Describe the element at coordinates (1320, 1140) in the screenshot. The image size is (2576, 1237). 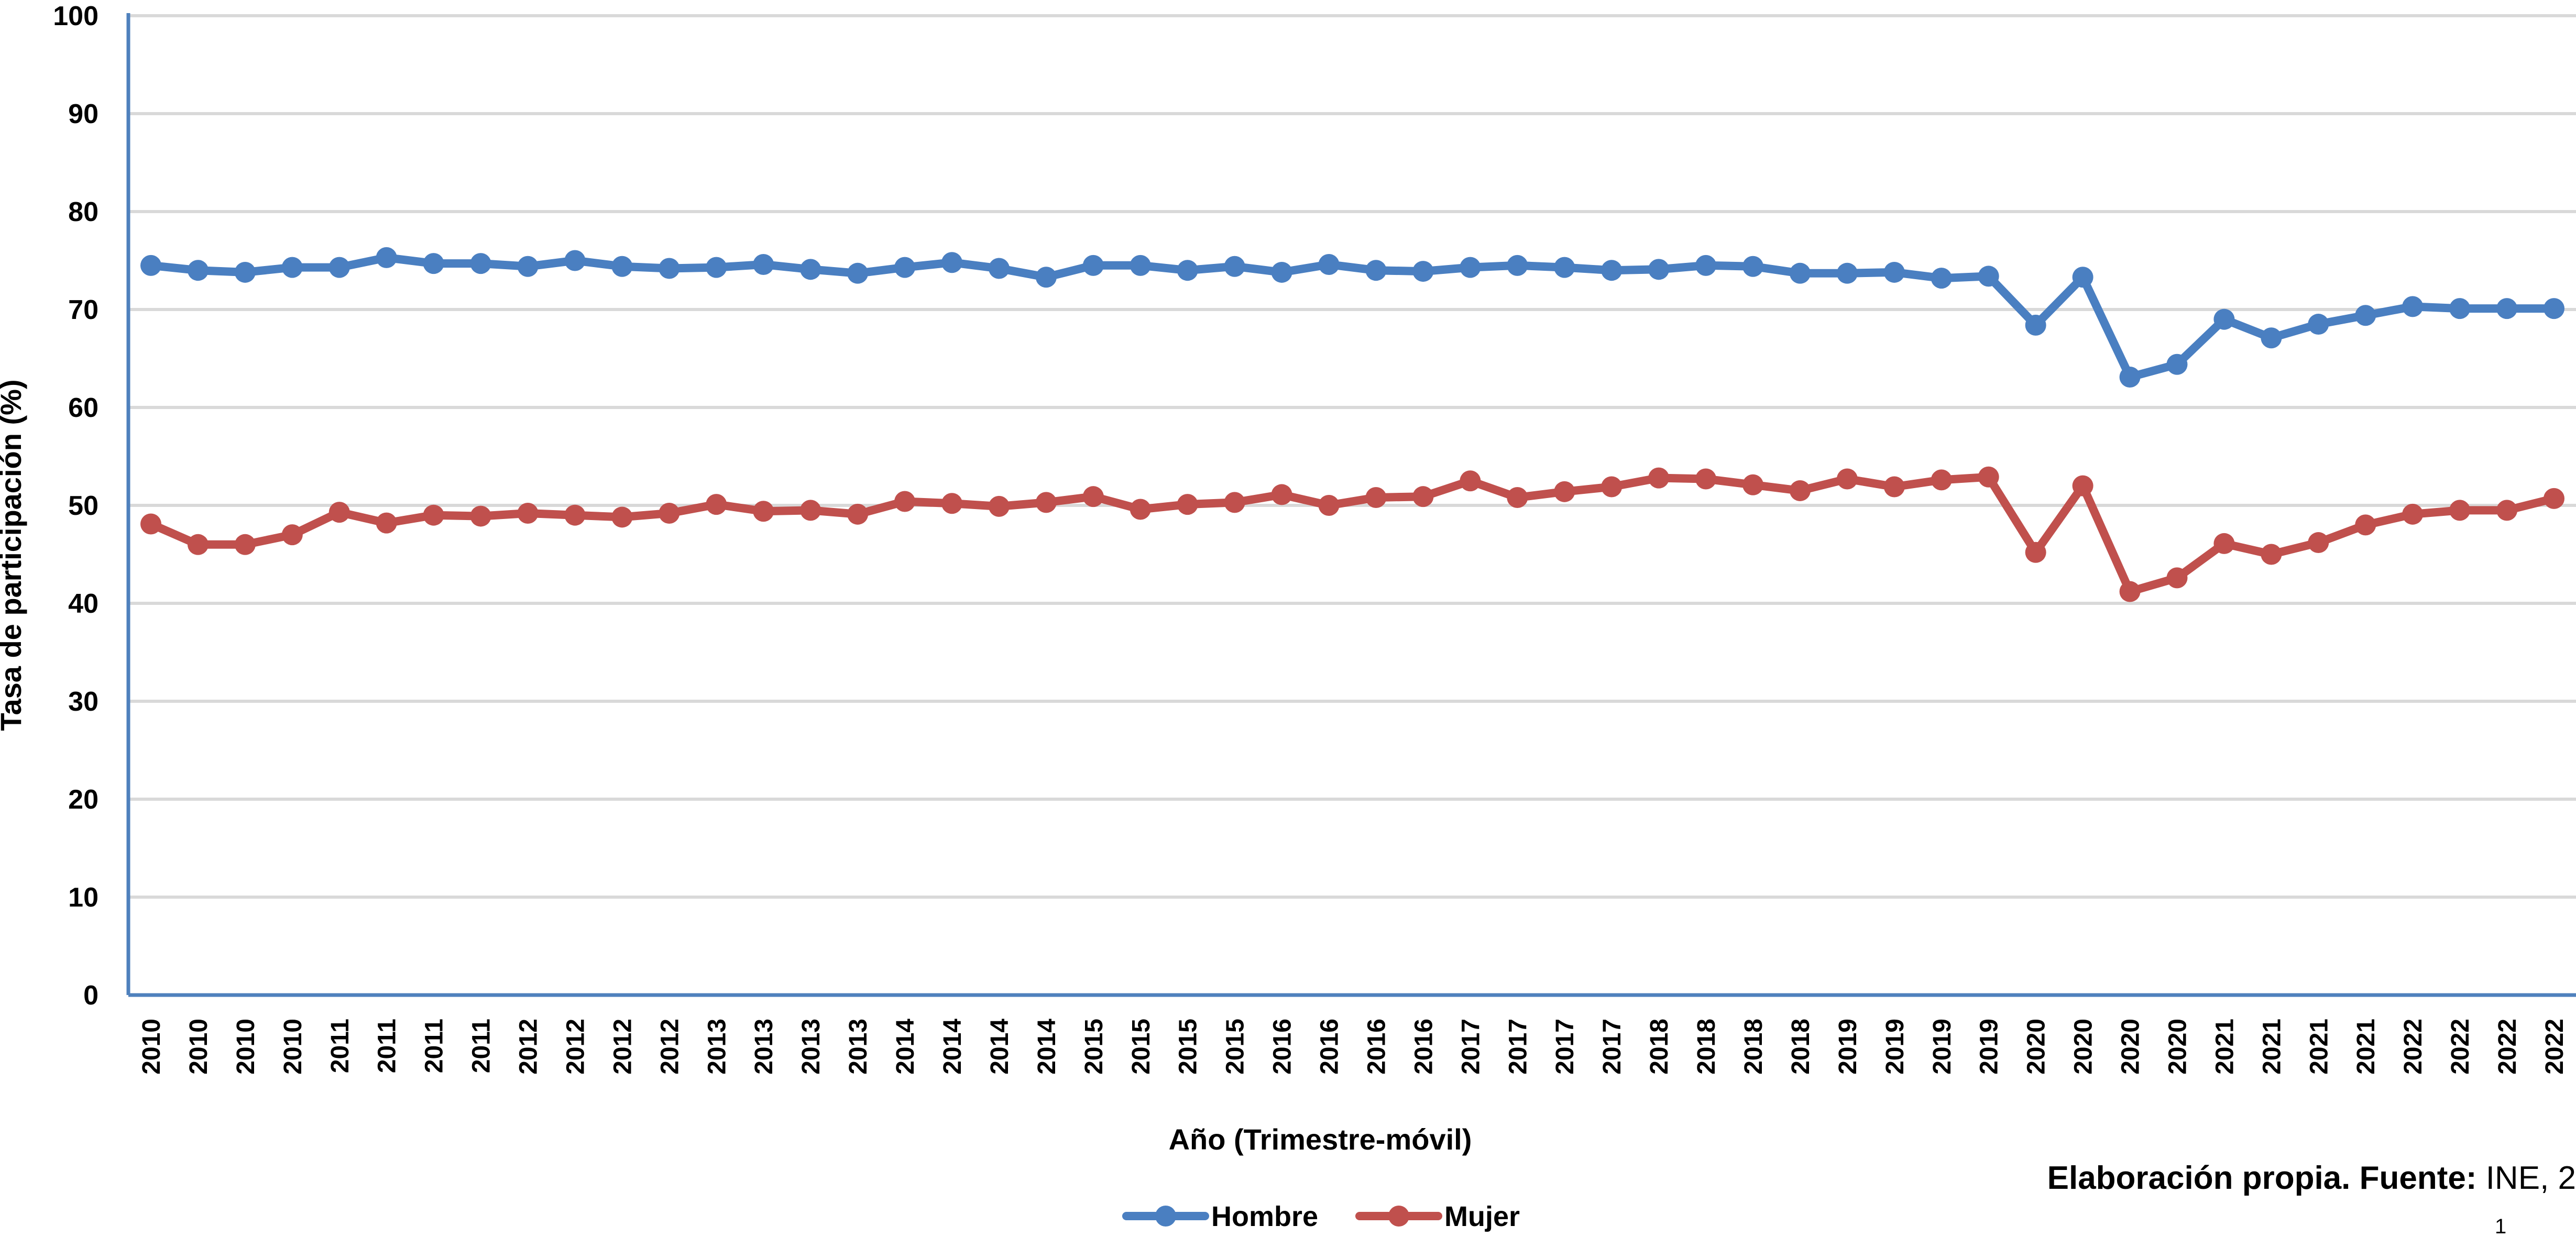
I see `x-axis-title: Año (Trimestre-móvil)` at that location.